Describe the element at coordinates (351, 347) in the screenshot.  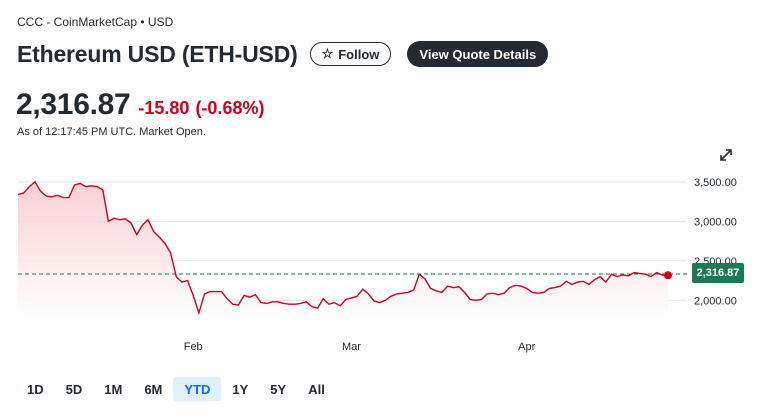
I see `x-tick-label: Mar` at that location.